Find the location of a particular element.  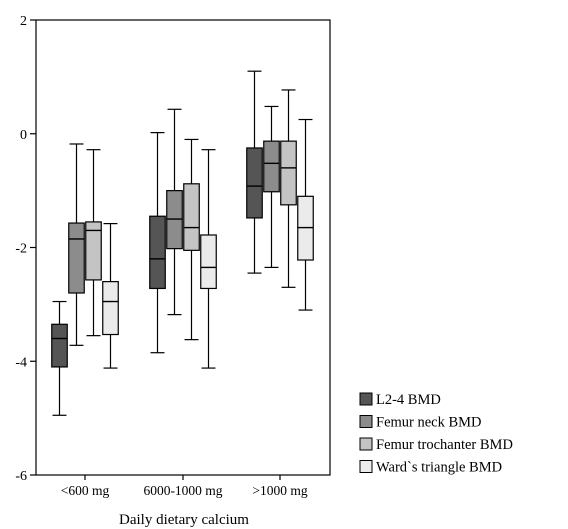

legend-label: L2-4 BMD is located at coordinates (408, 400).